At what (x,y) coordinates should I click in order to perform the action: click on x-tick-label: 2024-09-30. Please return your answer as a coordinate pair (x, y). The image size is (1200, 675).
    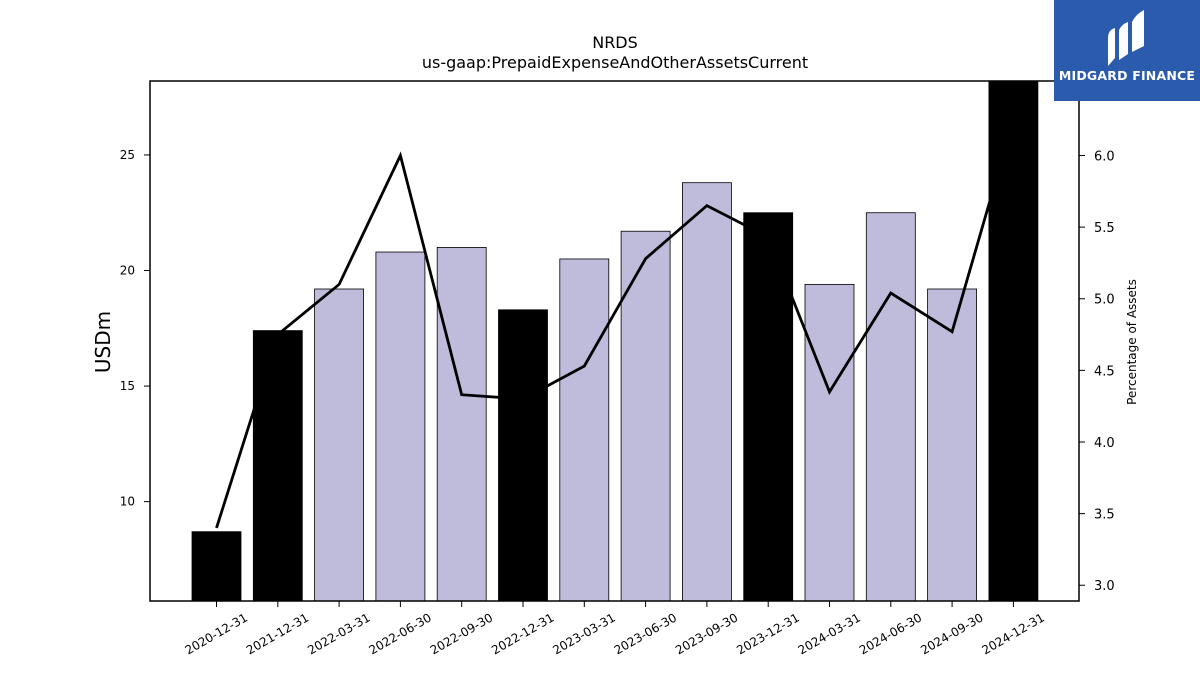
    Looking at the image, I should click on (951, 633).